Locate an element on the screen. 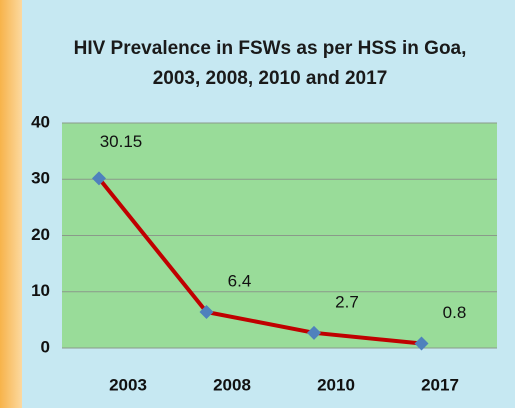  data-label: 0.8 is located at coordinates (455, 312).